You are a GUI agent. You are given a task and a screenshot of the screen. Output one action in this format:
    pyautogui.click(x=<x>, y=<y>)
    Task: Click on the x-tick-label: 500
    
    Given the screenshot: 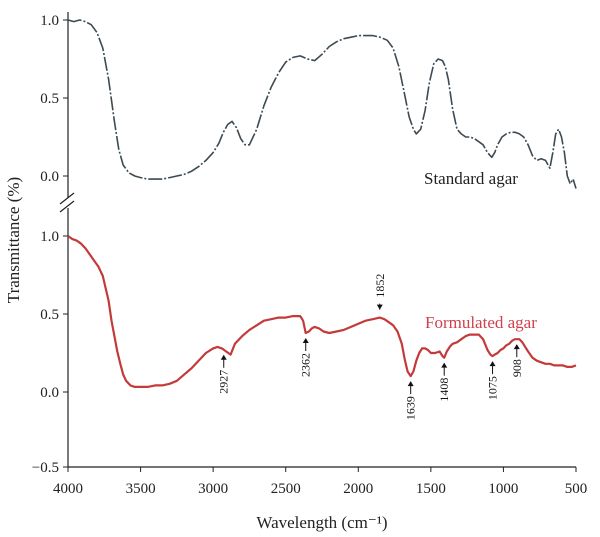 What is the action you would take?
    pyautogui.click(x=576, y=489)
    